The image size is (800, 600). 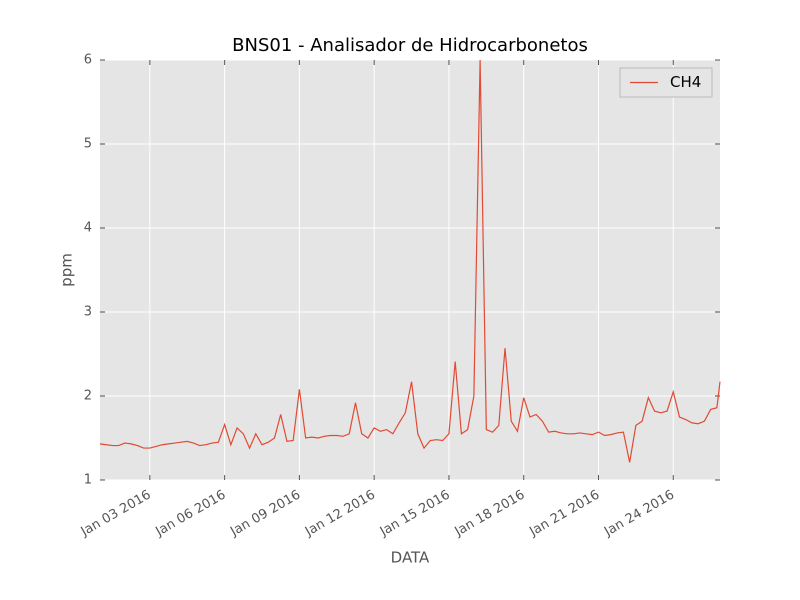 I want to click on x-tick-label: Jan 21 2016, so click(x=564, y=514).